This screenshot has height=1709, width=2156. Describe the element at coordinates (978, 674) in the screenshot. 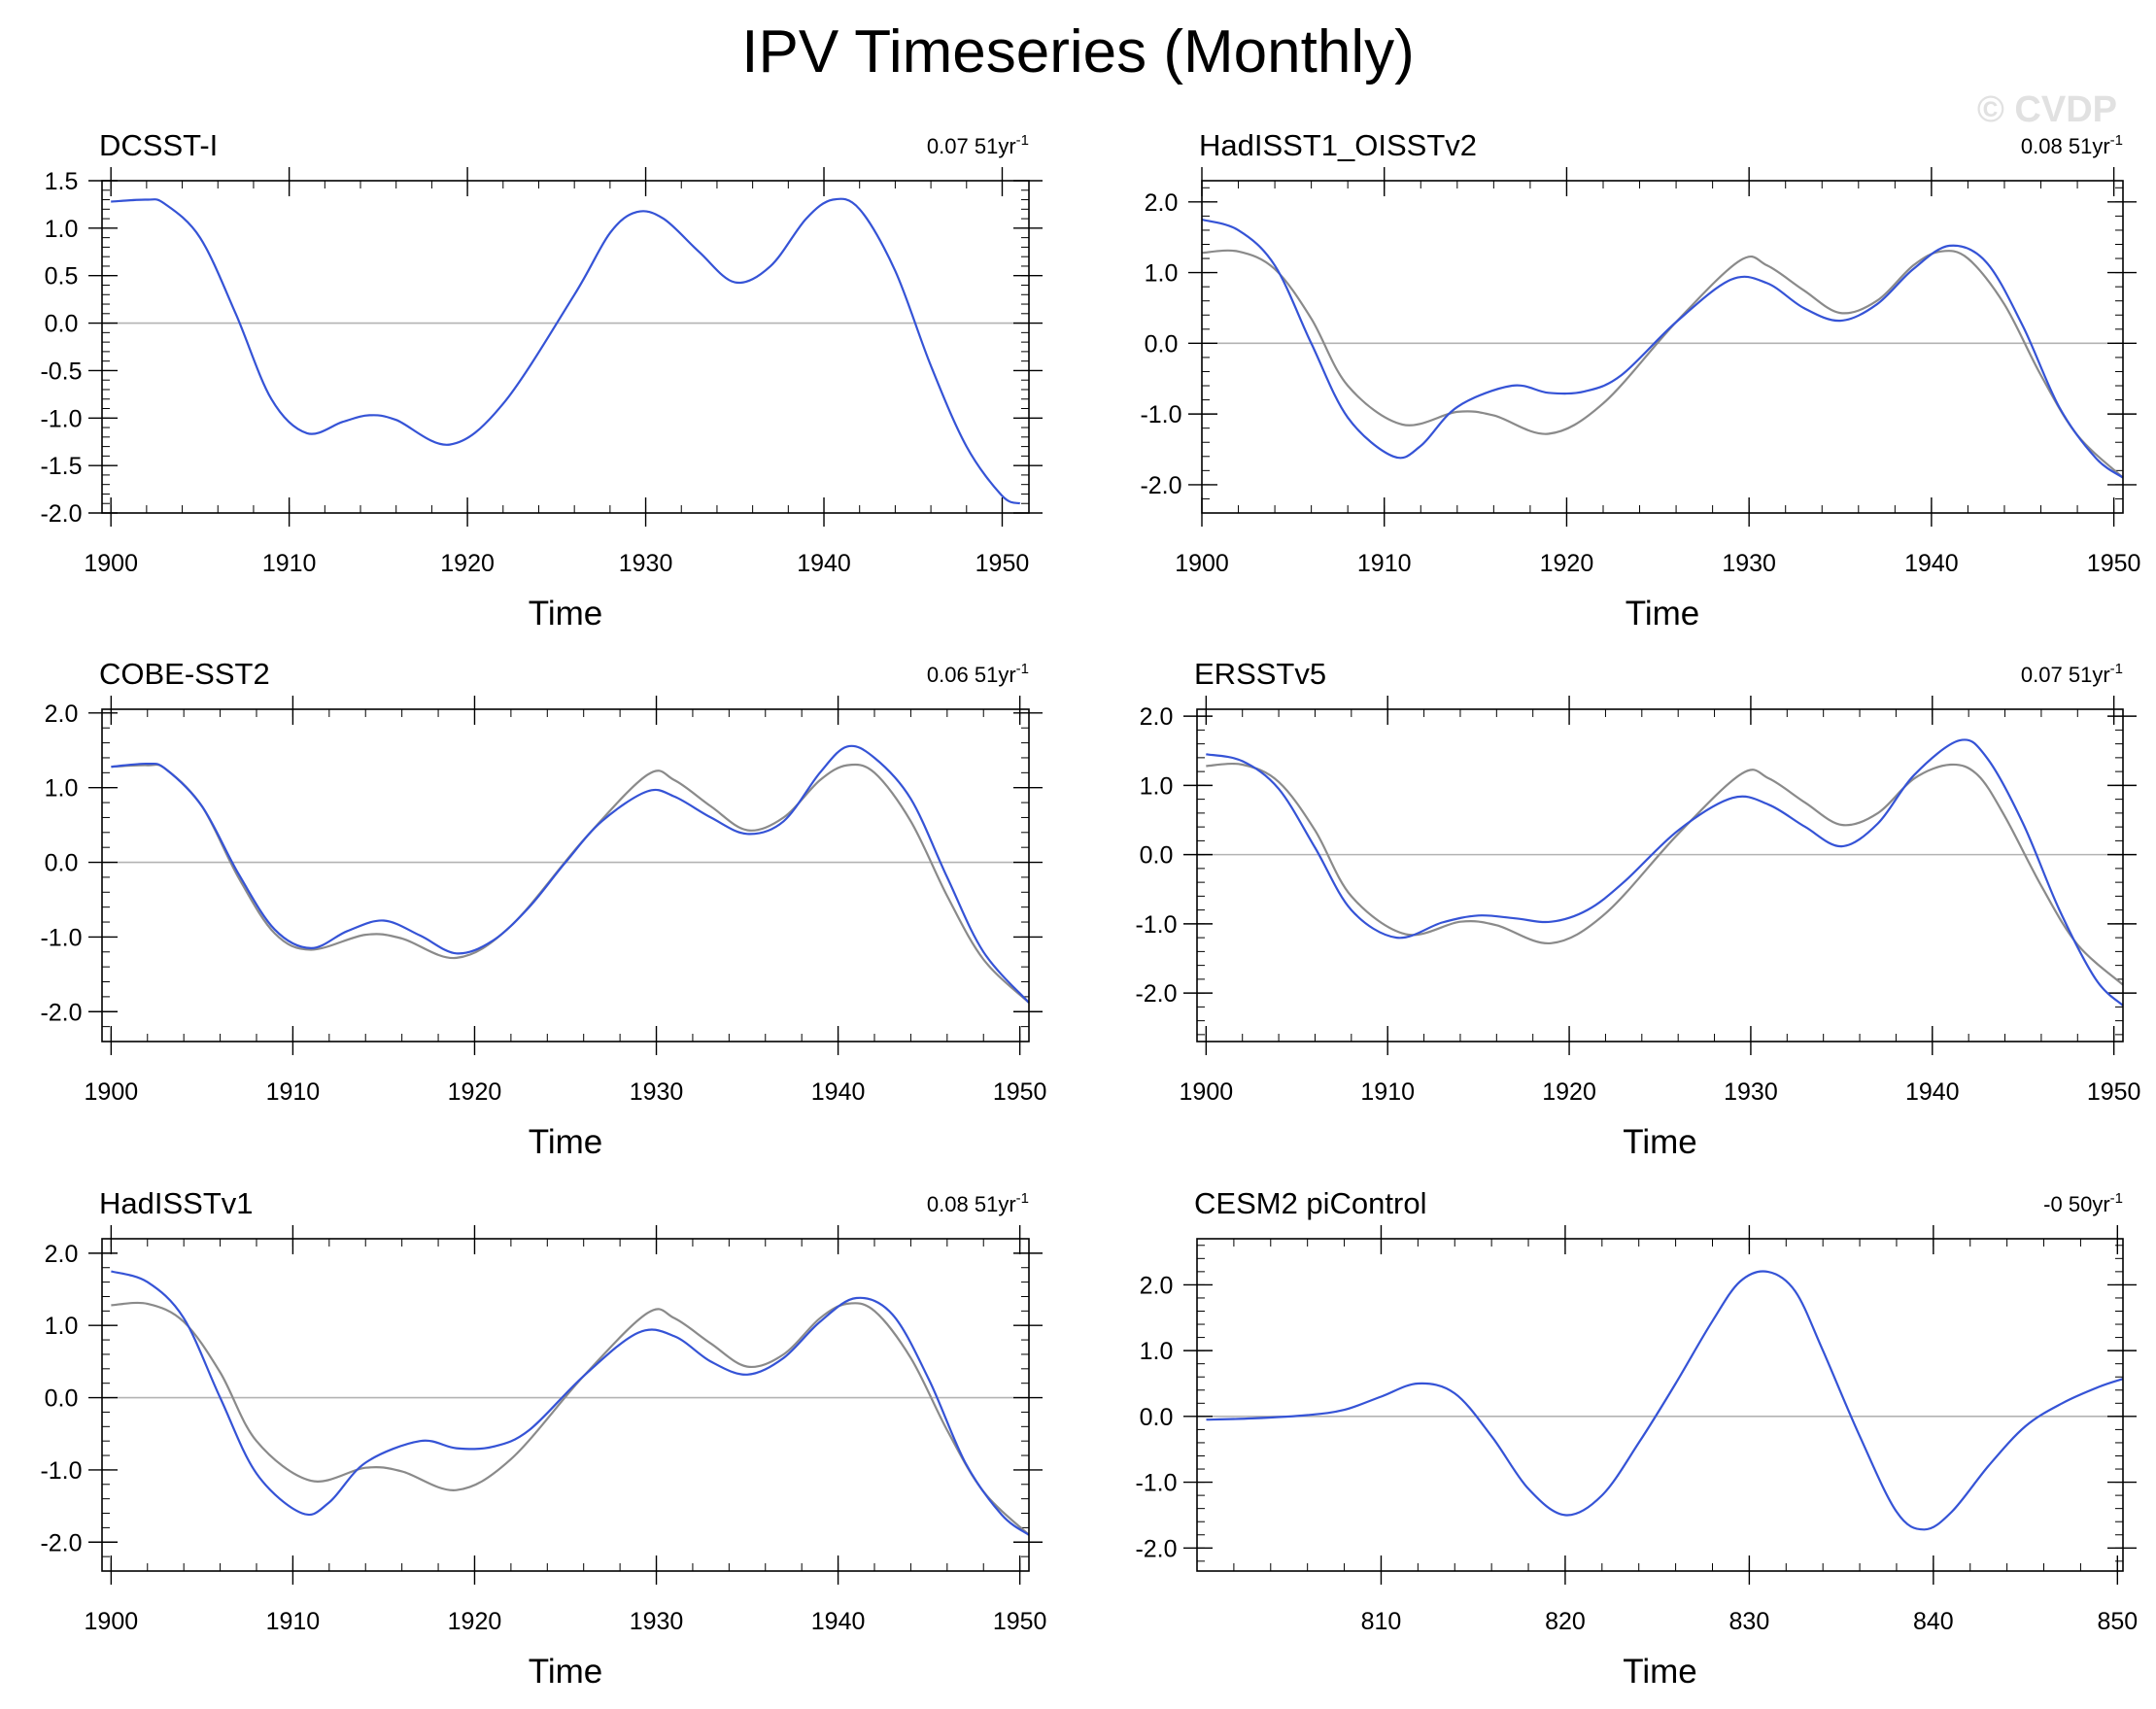

I see `trend-label: 0.06 51yr-1` at that location.